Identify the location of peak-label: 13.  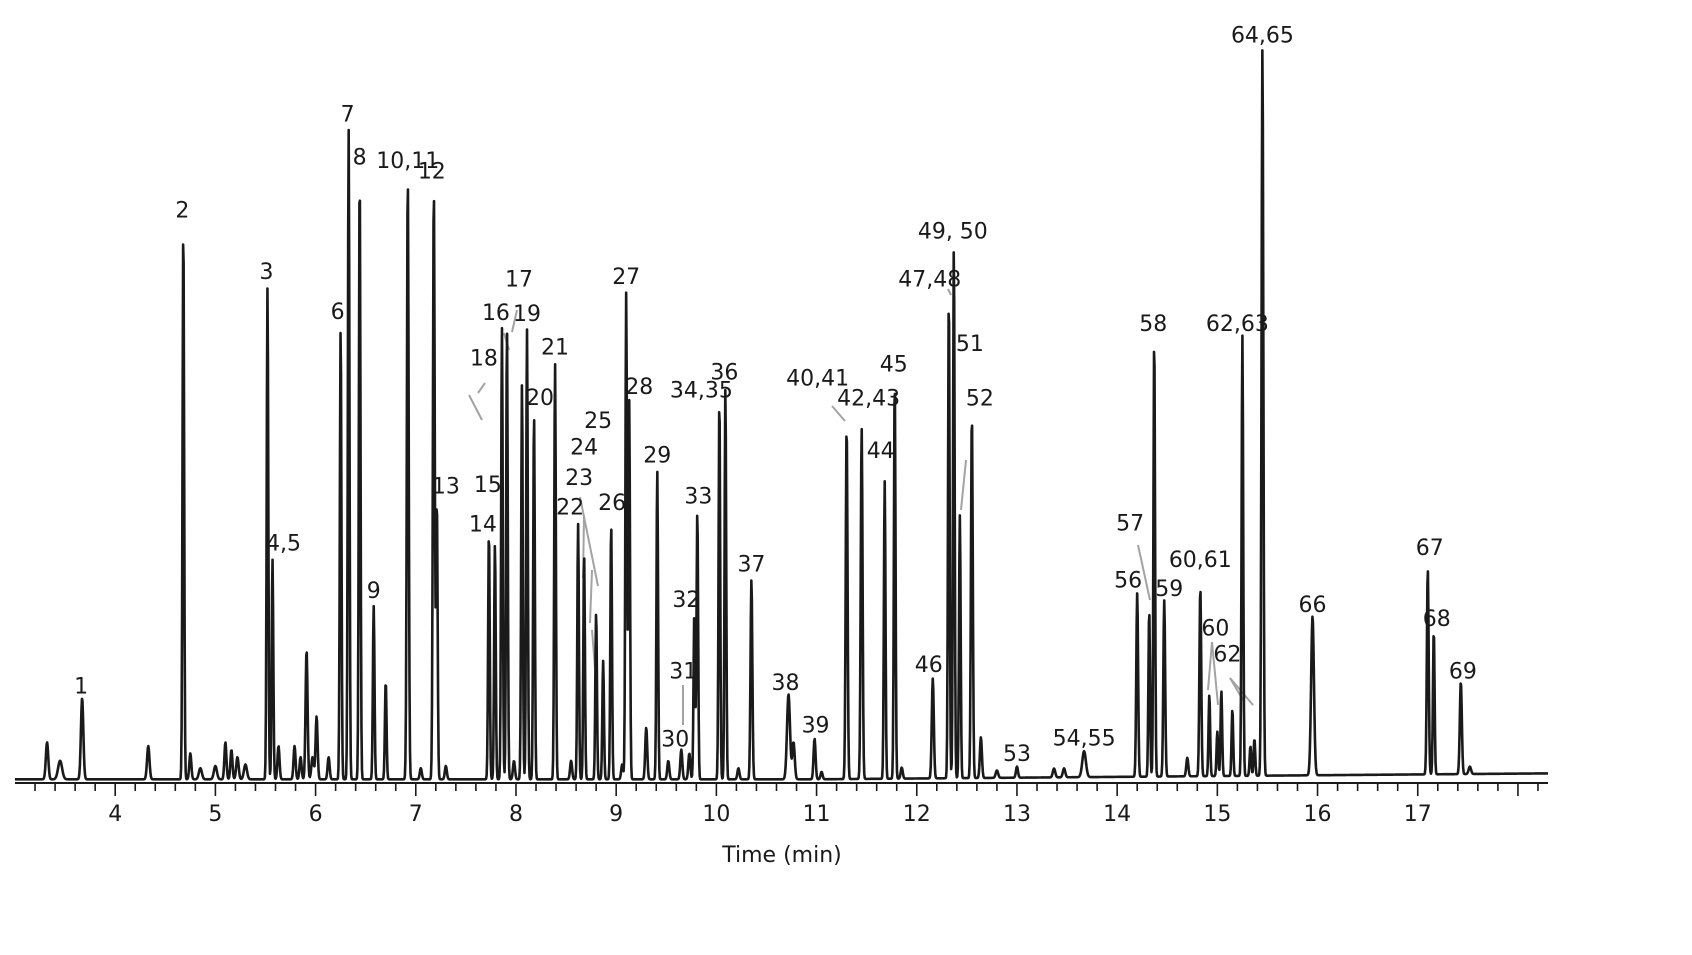
(446, 487).